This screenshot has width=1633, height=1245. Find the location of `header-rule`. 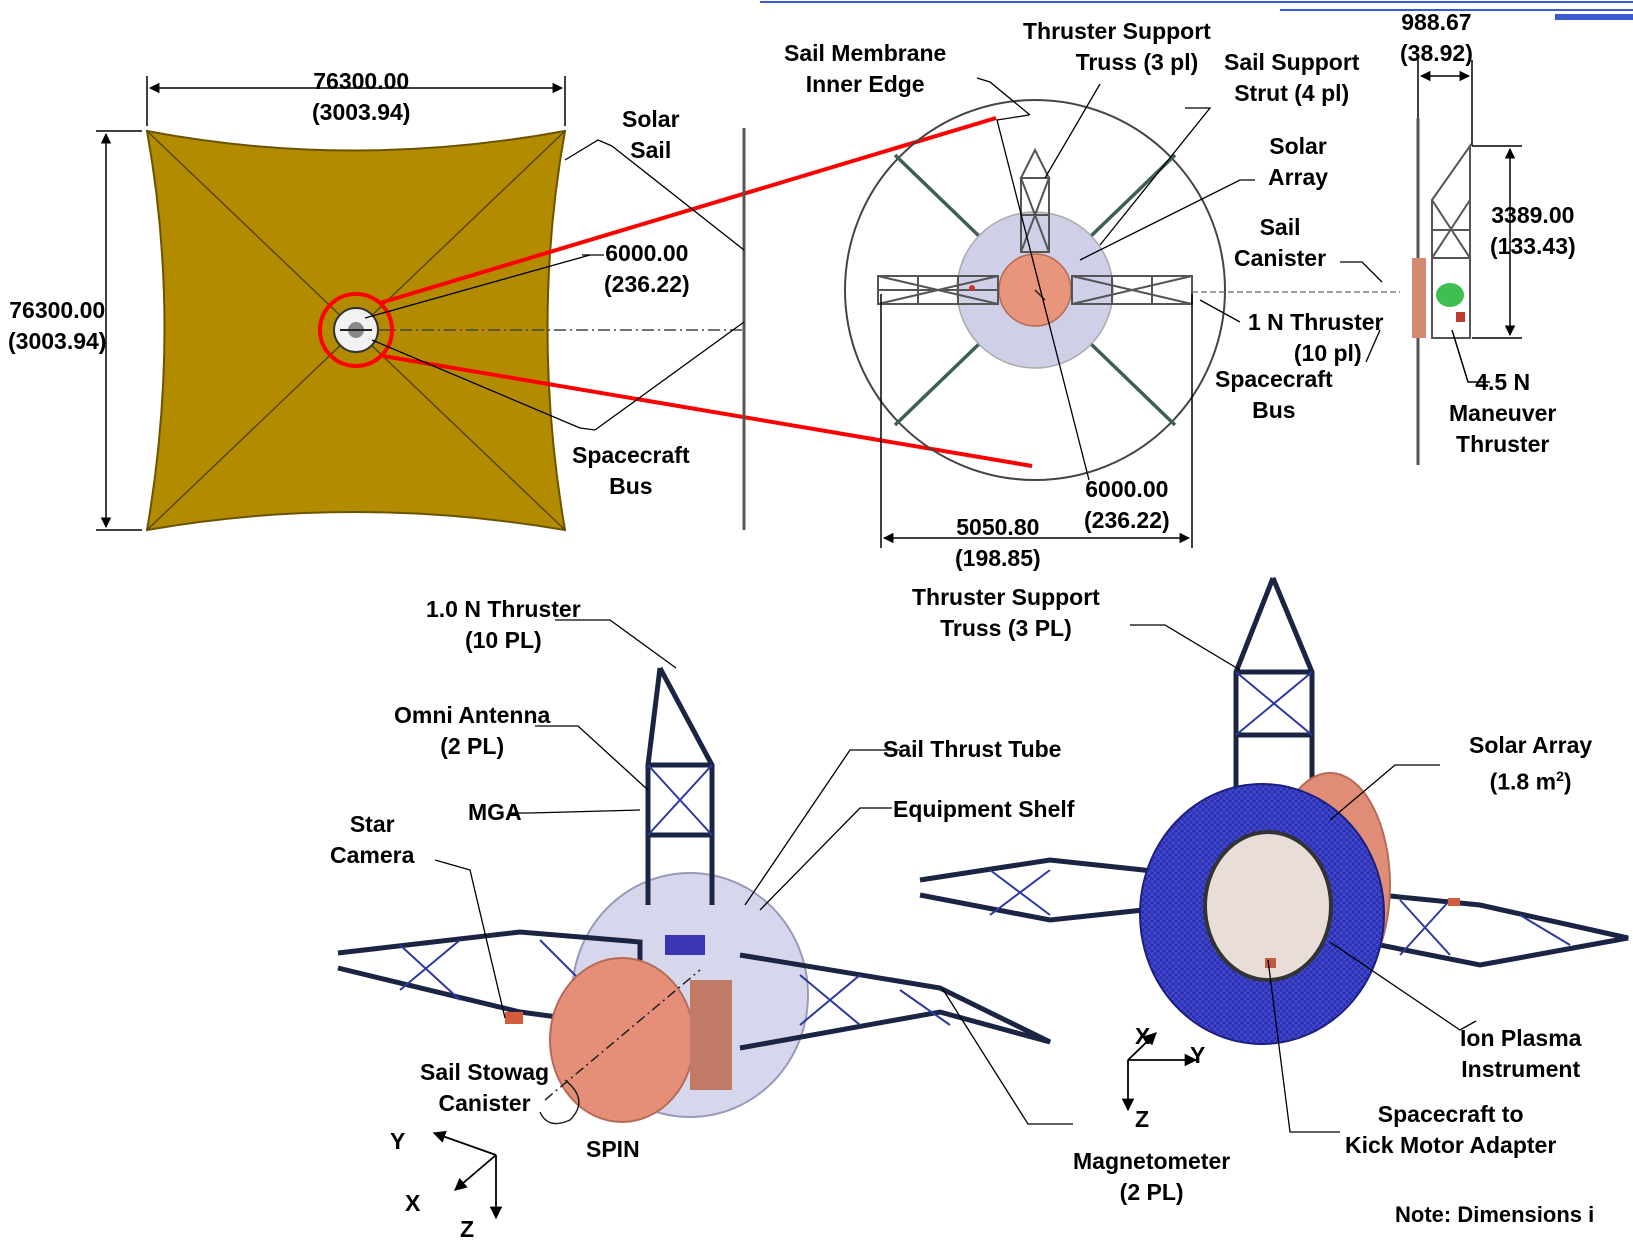

header-rule is located at coordinates (1196, 10).